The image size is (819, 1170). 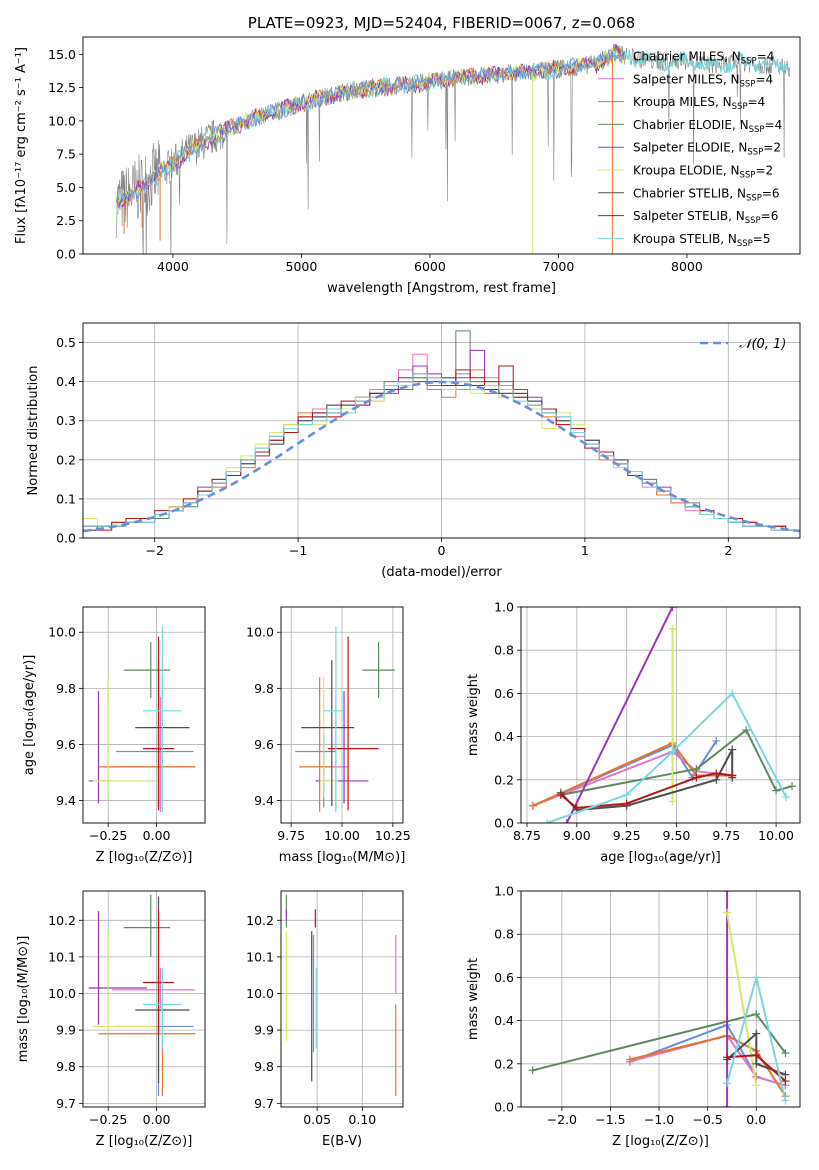 What do you see at coordinates (66, 154) in the screenshot?
I see `y-tick-label: 7.5` at bounding box center [66, 154].